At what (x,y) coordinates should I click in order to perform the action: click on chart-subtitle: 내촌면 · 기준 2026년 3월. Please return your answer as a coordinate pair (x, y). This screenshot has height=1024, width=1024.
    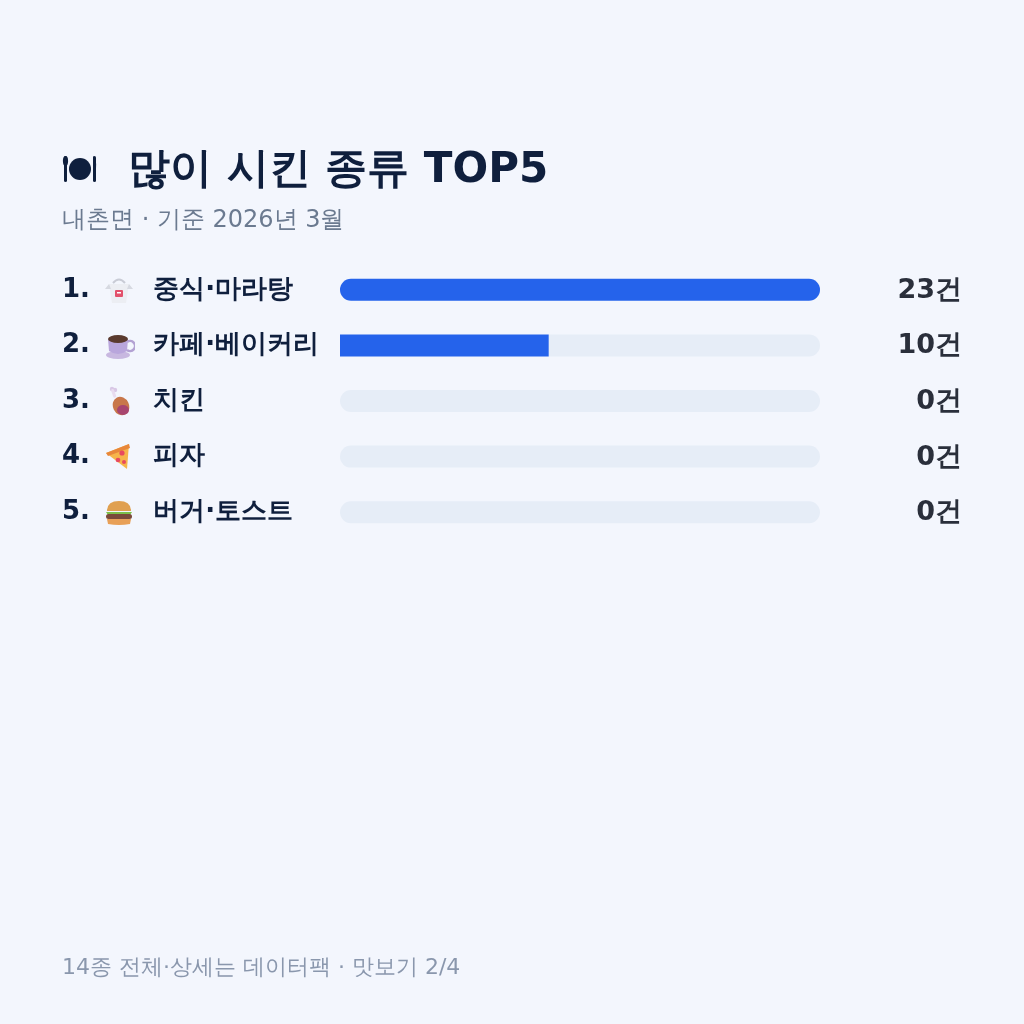
    Looking at the image, I should click on (203, 219).